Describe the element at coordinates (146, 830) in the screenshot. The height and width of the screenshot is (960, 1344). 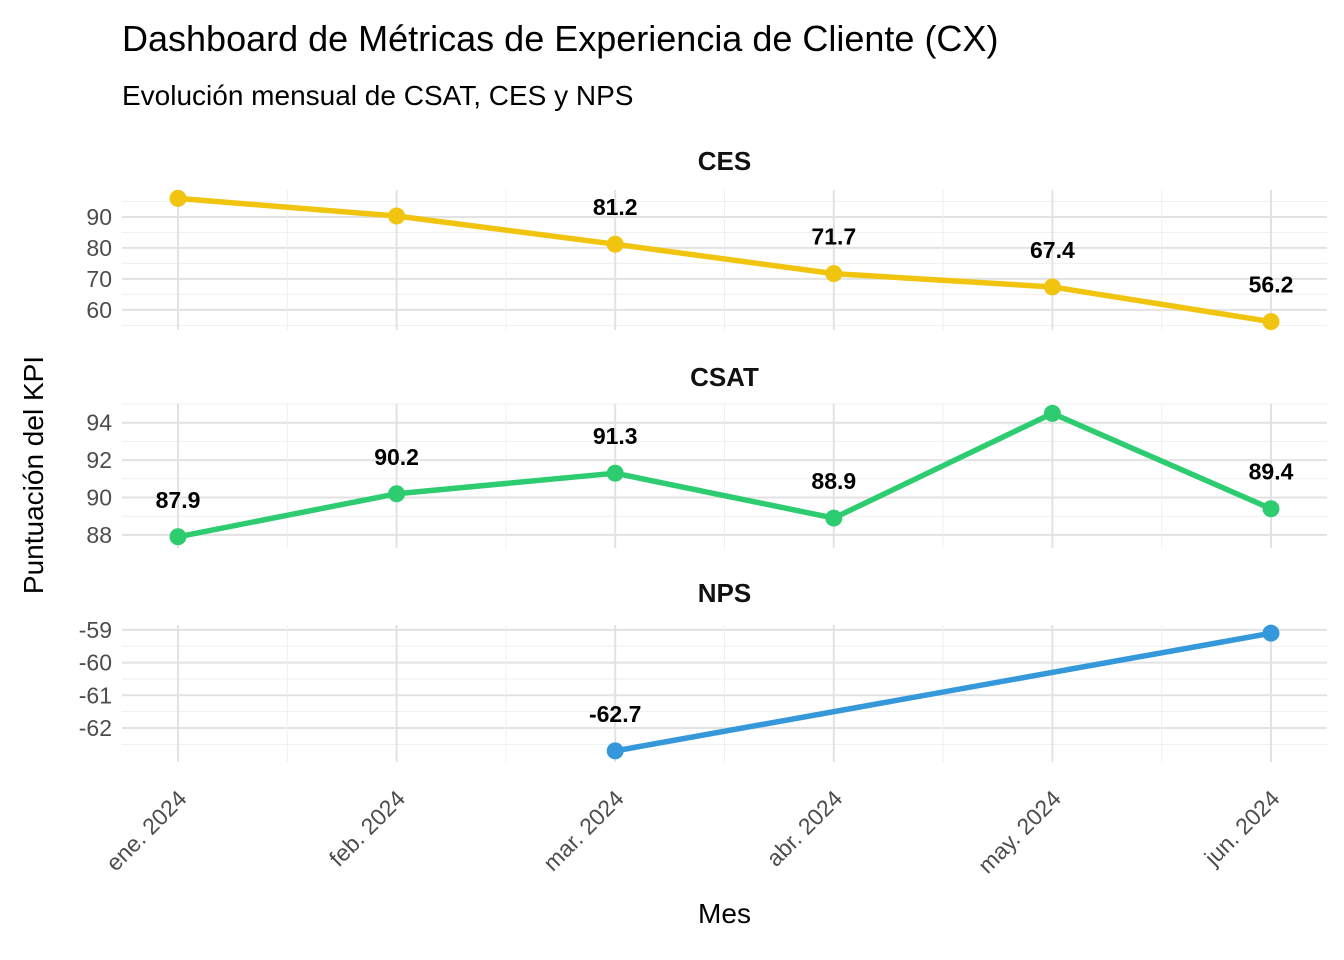
I see `x-tick-label: ene. 2024` at that location.